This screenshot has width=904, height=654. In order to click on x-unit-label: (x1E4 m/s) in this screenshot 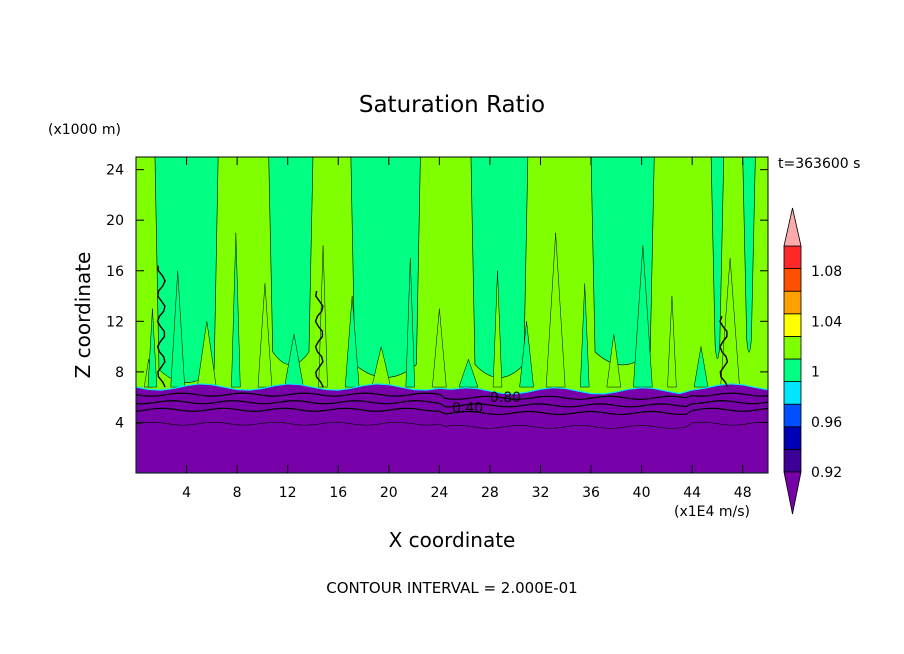, I will do `click(712, 512)`.